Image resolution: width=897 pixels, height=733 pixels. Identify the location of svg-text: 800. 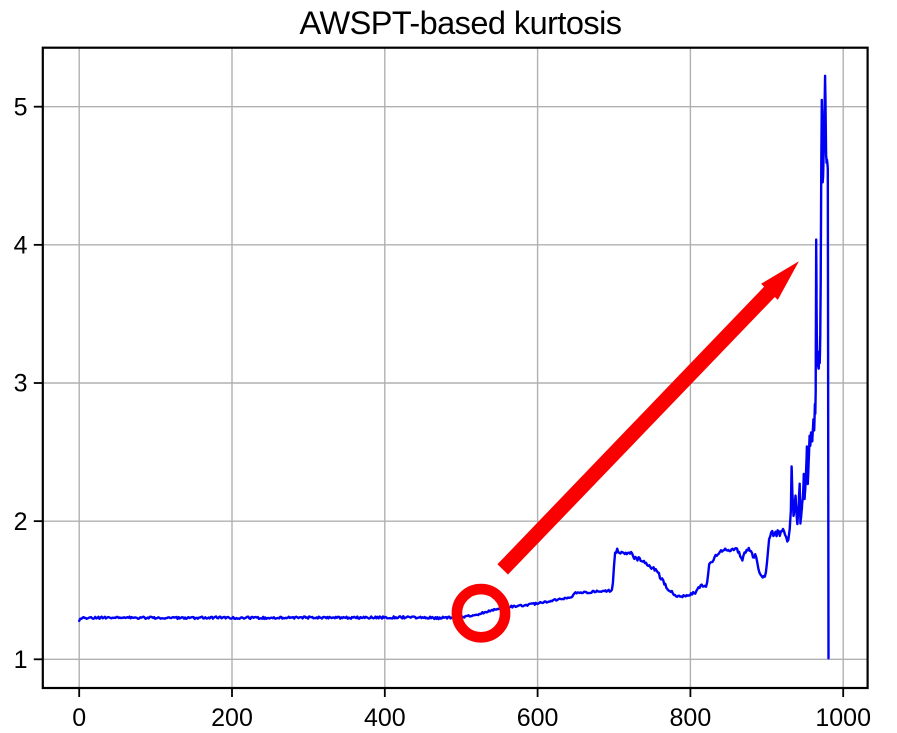
(691, 718).